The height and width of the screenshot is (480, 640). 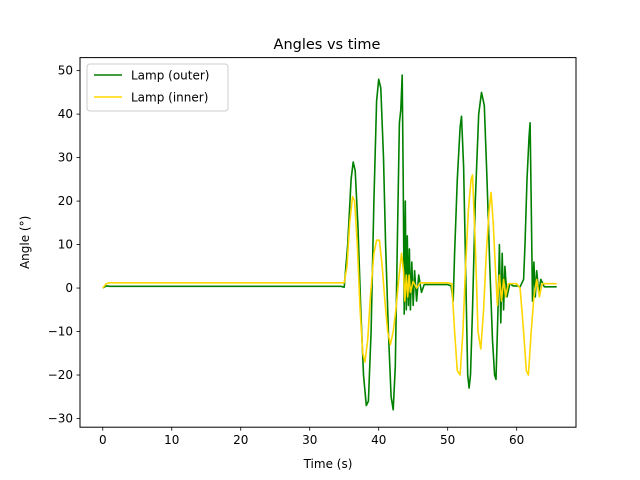 I want to click on y-tick-label: 50, so click(x=65, y=71).